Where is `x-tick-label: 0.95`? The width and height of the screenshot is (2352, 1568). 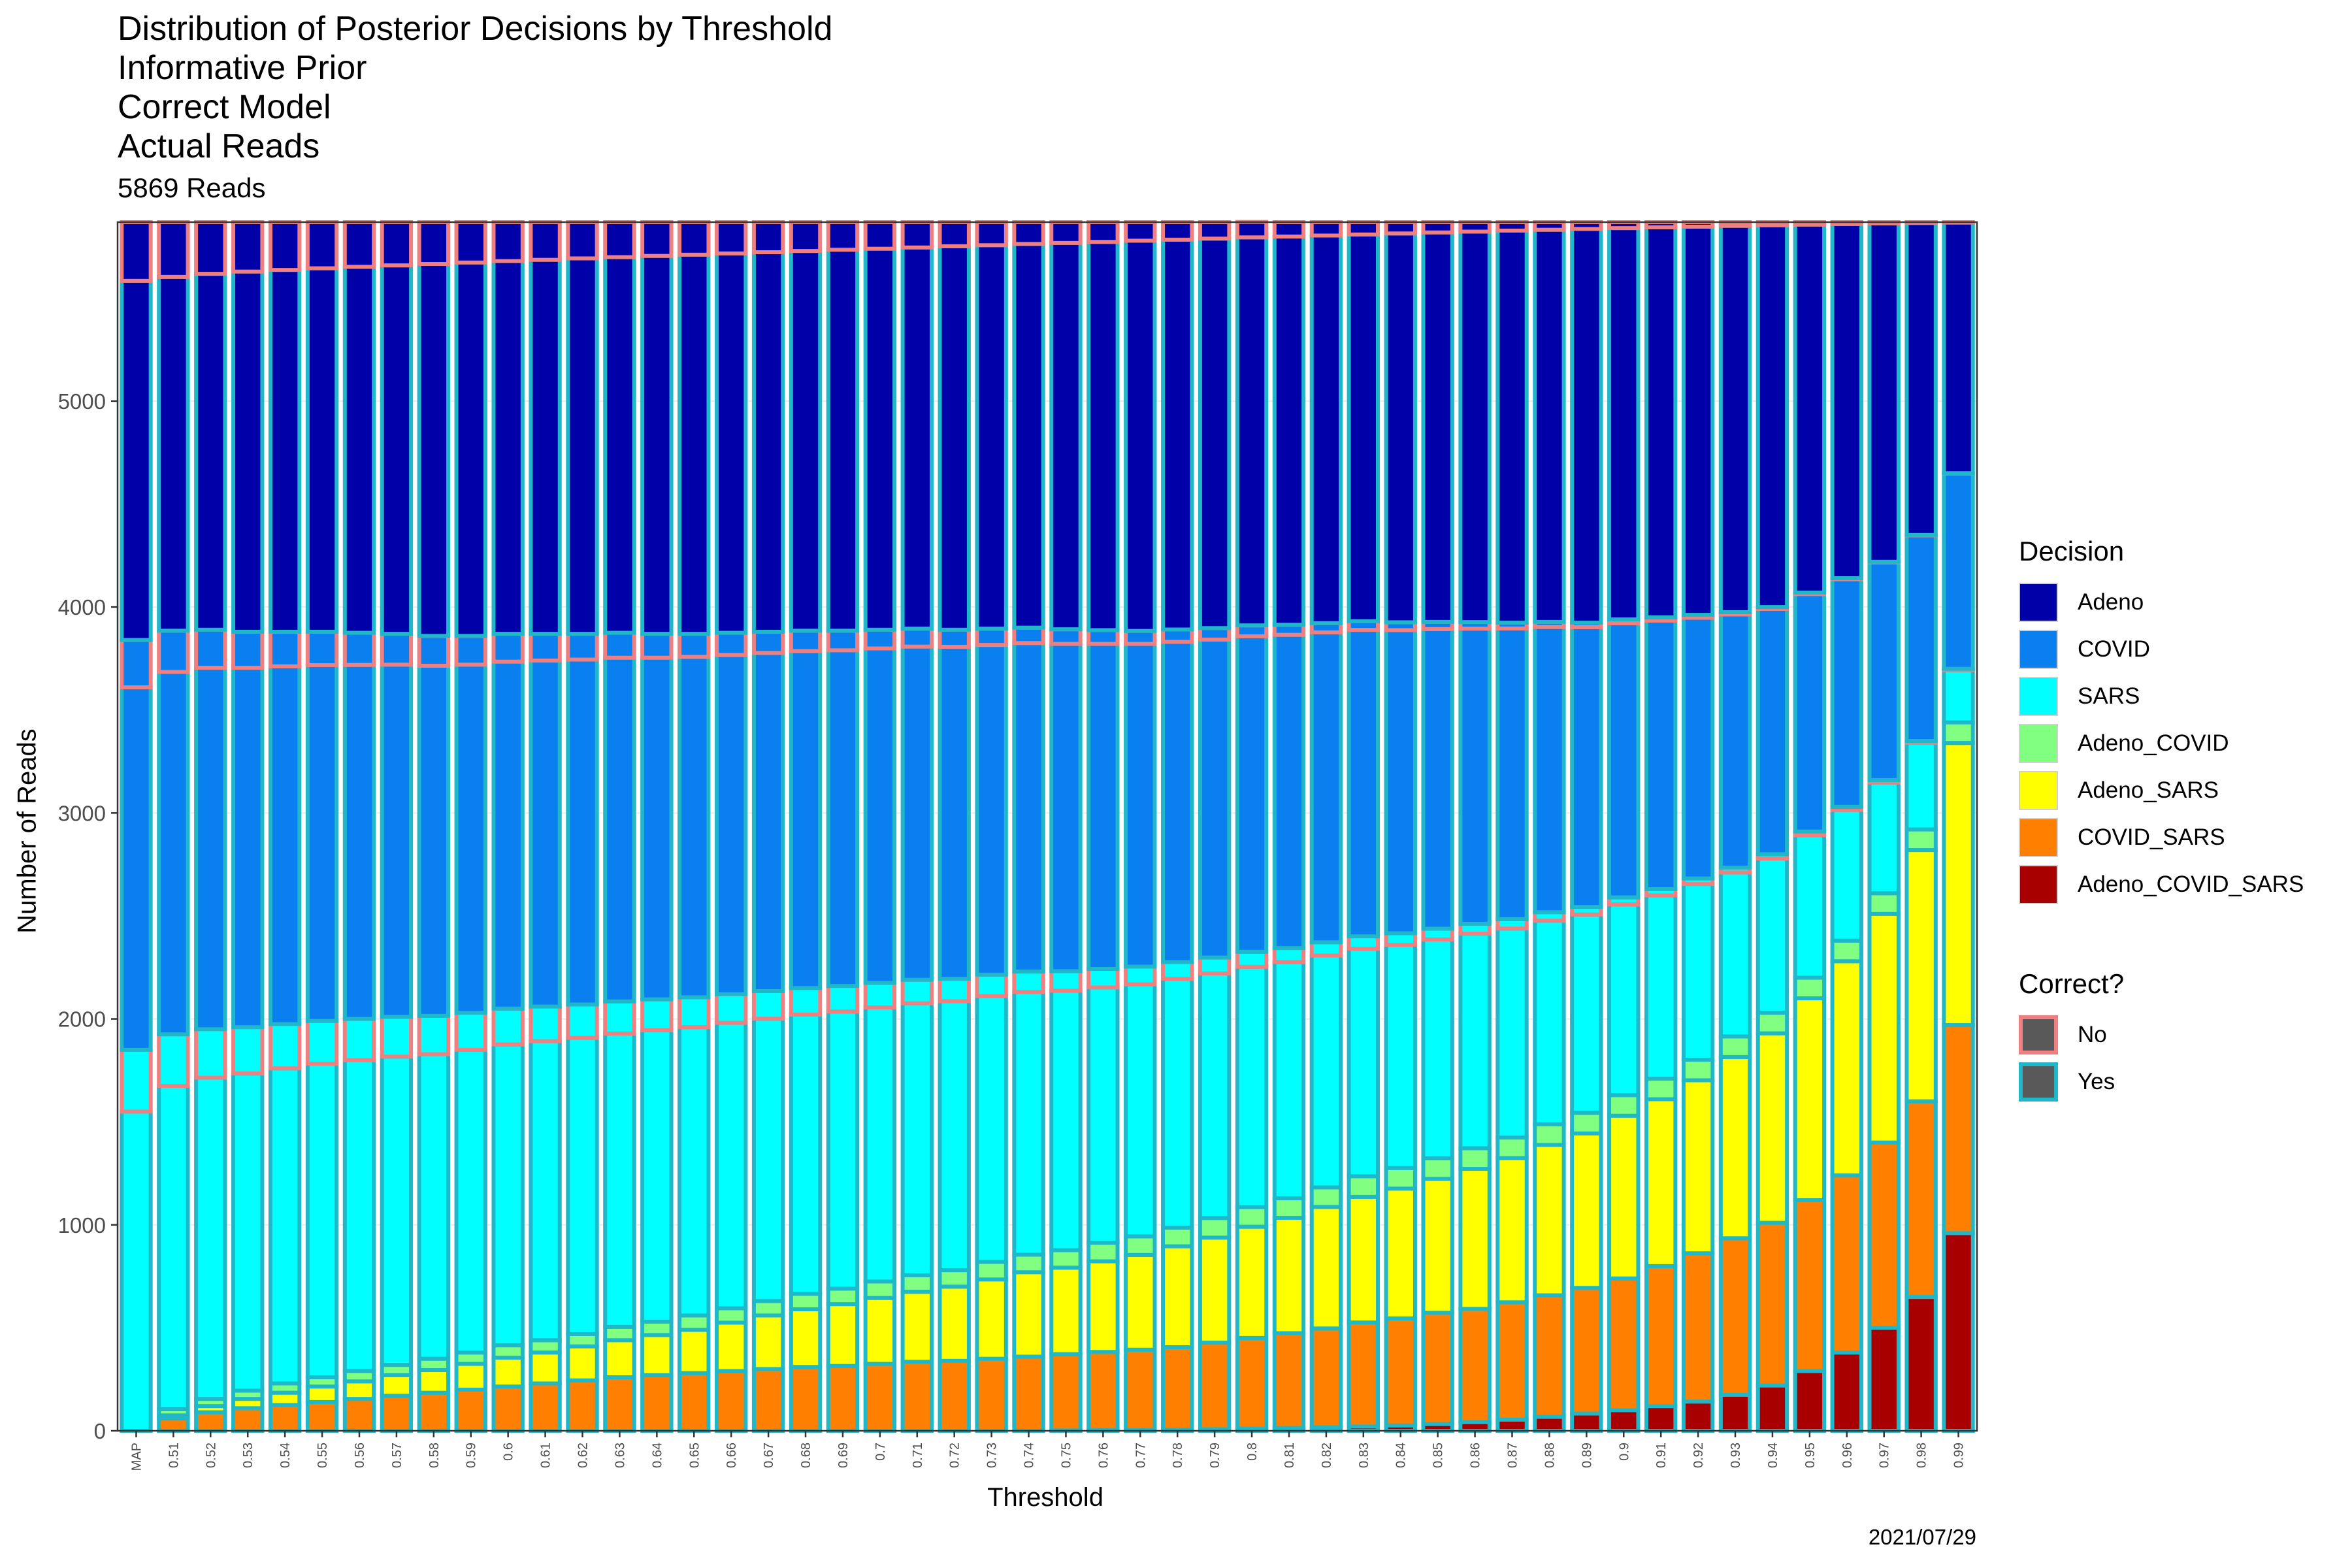
x-tick-label: 0.95 is located at coordinates (1810, 1455).